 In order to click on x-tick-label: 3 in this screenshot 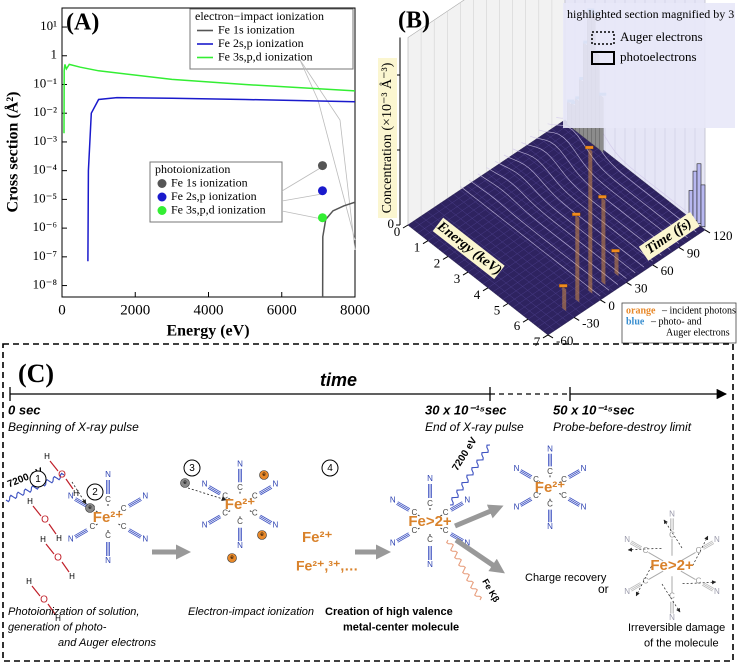, I will do `click(457, 278)`.